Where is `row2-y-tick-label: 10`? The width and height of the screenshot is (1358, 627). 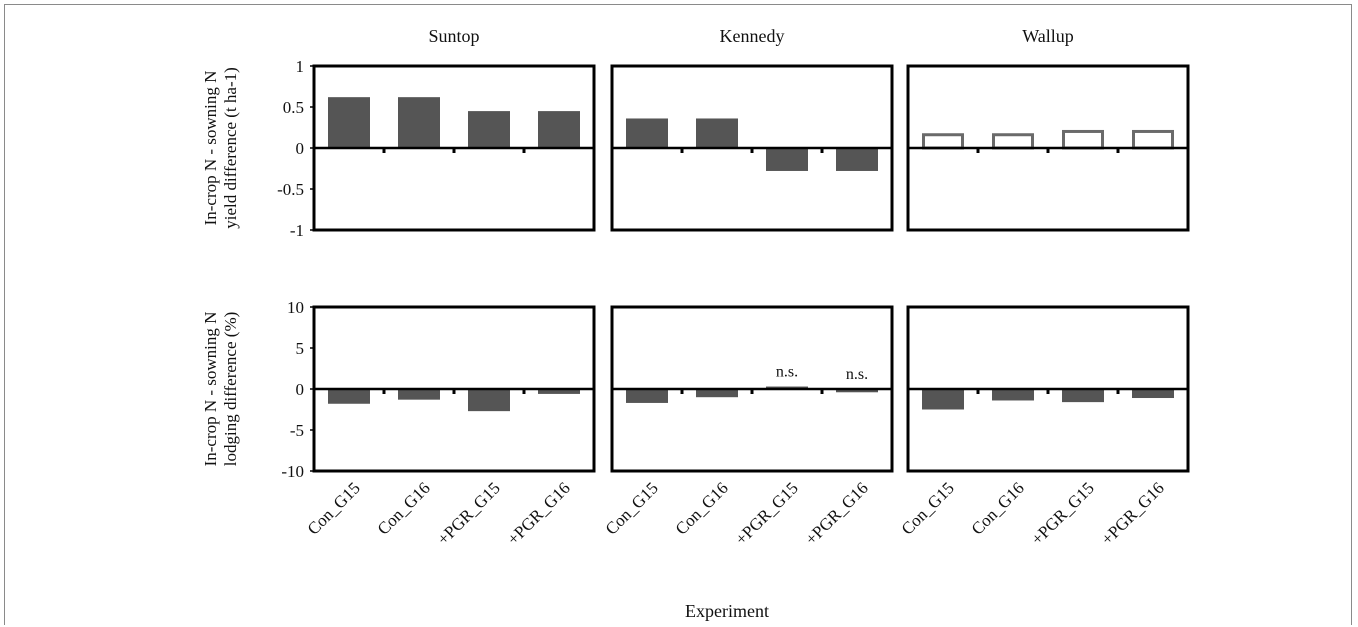 row2-y-tick-label: 10 is located at coordinates (295, 307).